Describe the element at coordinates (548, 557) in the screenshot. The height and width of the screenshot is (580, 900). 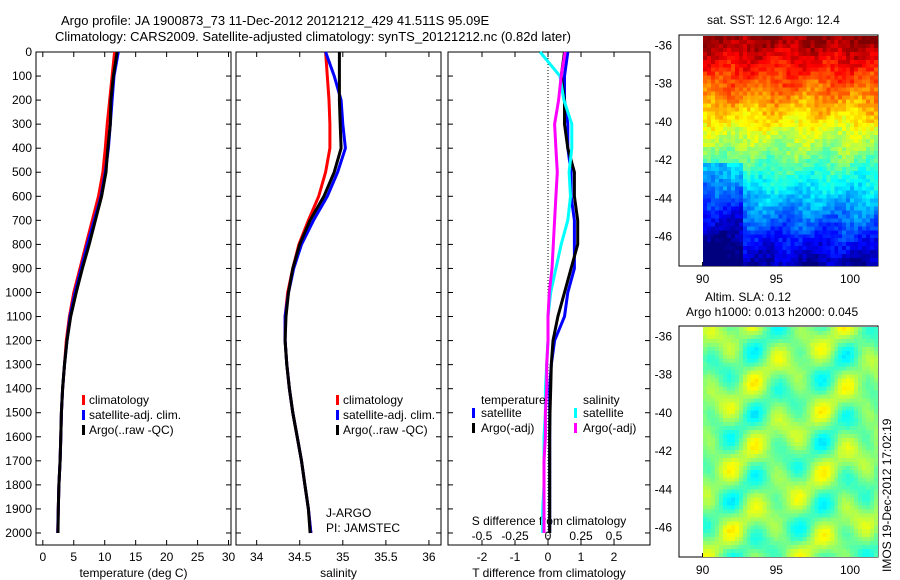
I see `difference-xtick-label: 0` at that location.